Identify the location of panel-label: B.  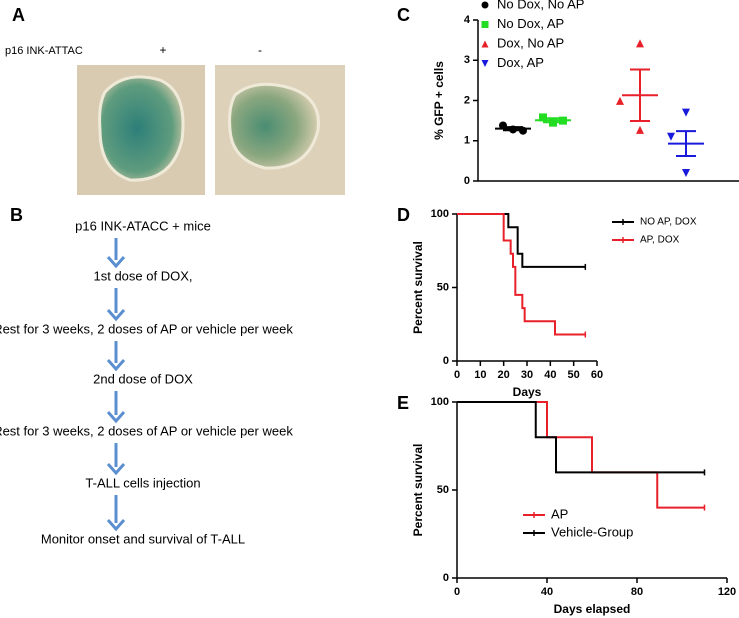
(16, 215).